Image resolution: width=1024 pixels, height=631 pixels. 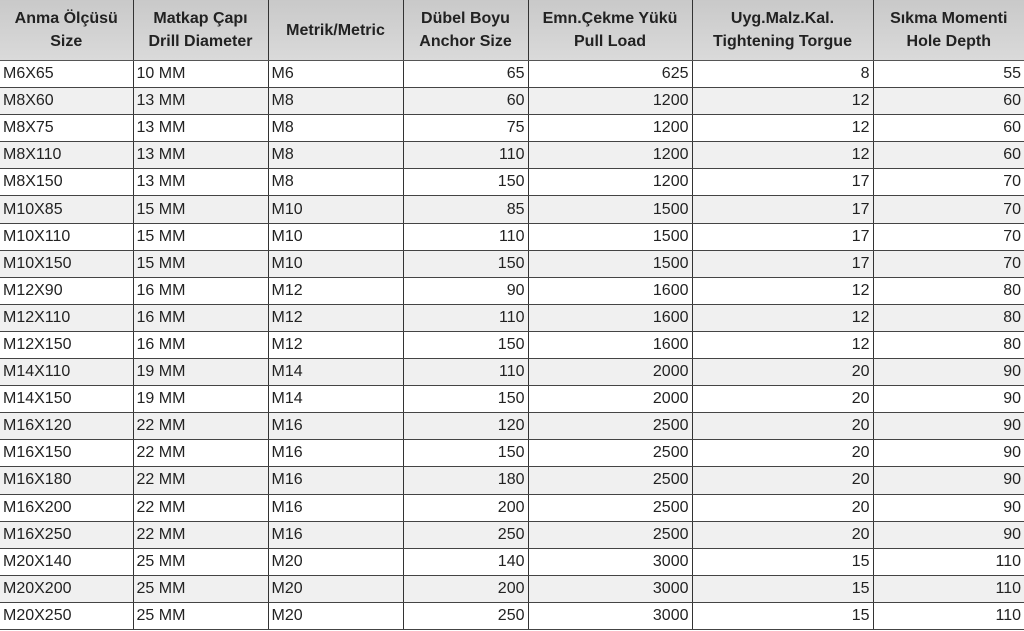 What do you see at coordinates (66, 128) in the screenshot?
I see `cell-size: M8X75` at bounding box center [66, 128].